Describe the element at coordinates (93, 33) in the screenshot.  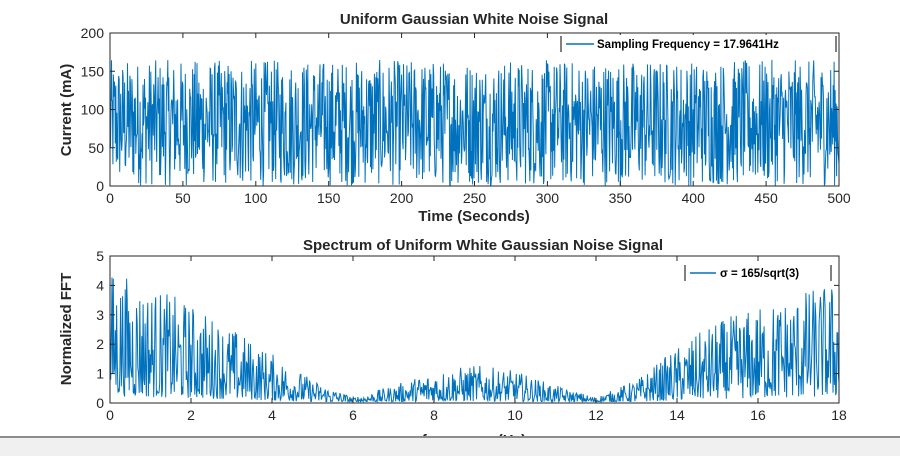
I see `chart-1-ytick-label: 200` at that location.